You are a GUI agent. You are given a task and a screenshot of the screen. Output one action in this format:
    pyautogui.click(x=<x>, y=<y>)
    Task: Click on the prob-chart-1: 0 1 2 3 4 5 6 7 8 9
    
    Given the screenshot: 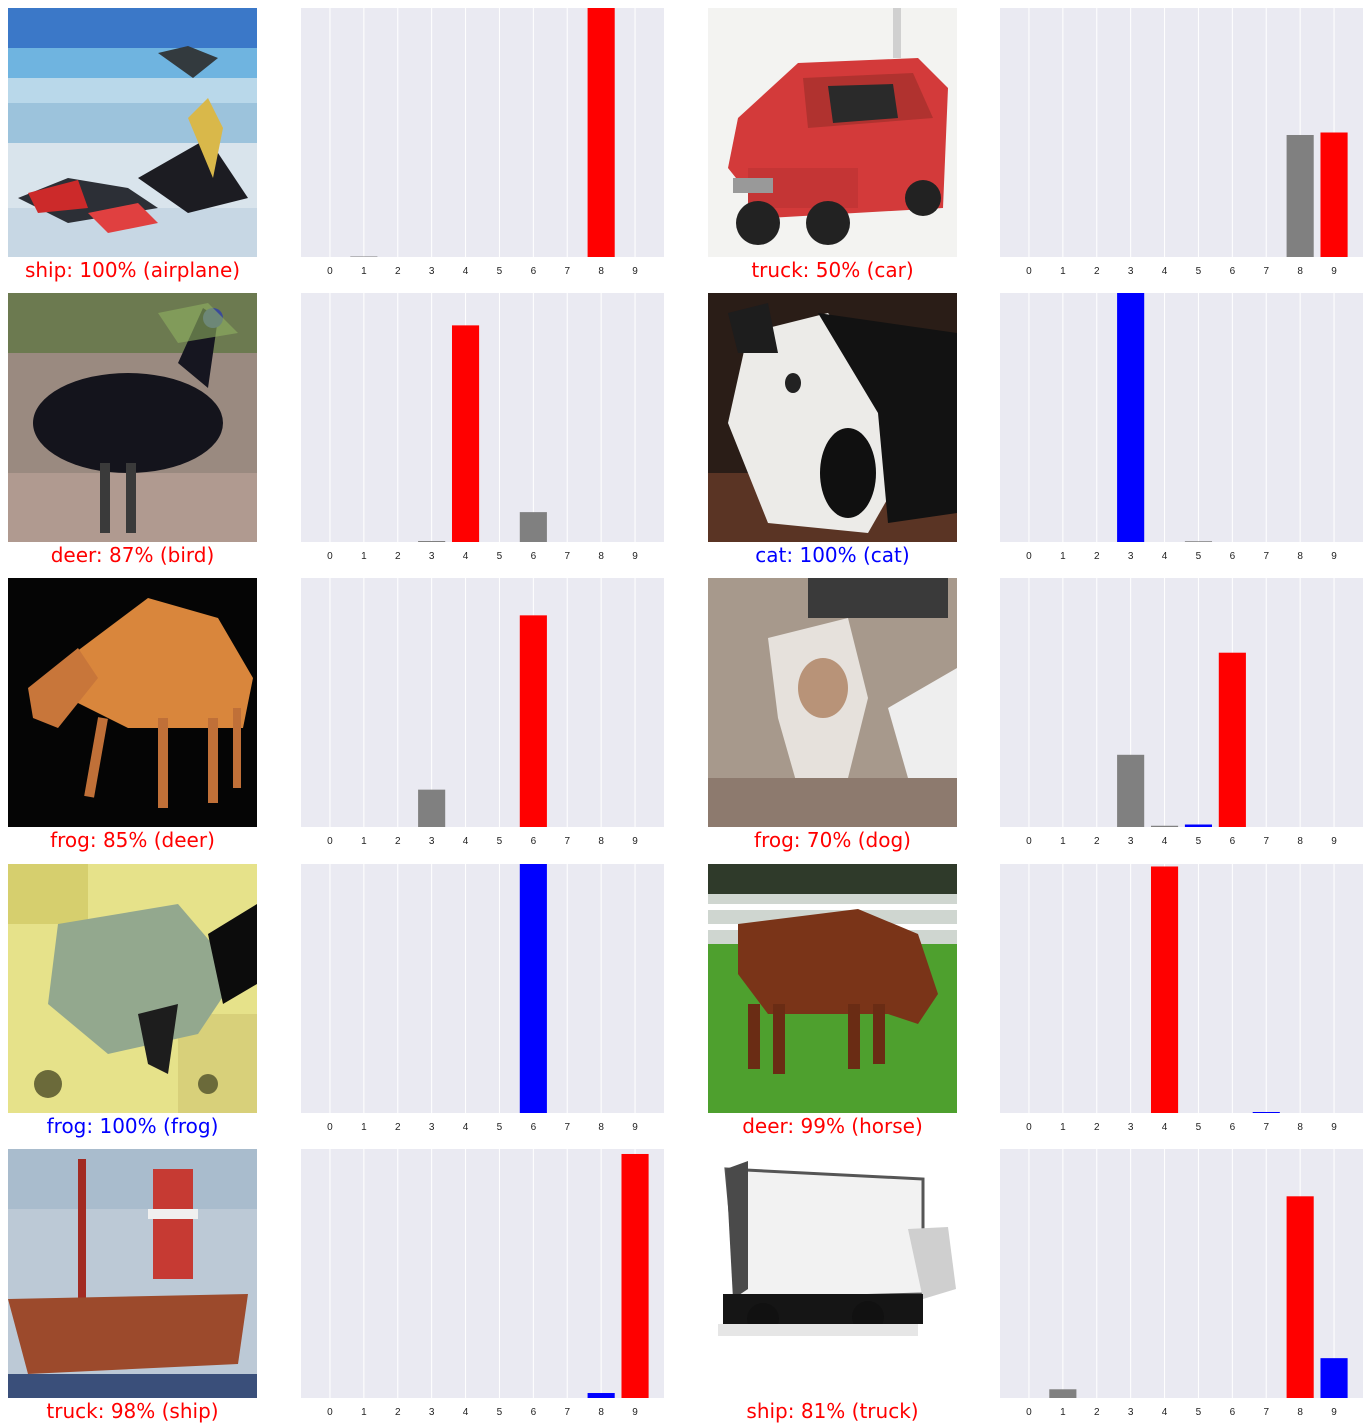 What is the action you would take?
    pyautogui.click(x=482, y=142)
    